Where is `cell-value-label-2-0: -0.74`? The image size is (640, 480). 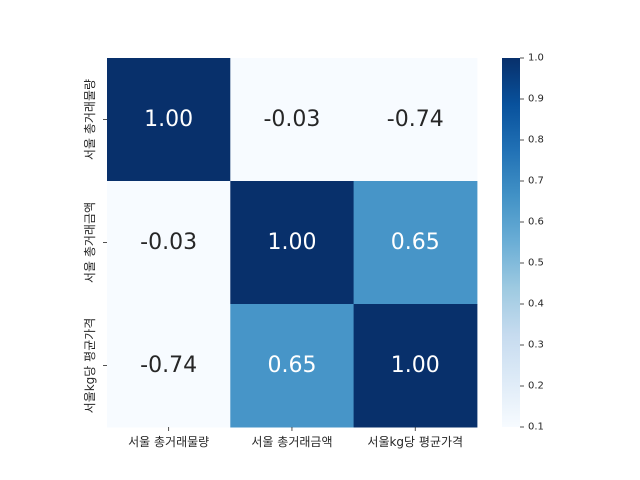
cell-value-label-2-0: -0.74 is located at coordinates (168, 365).